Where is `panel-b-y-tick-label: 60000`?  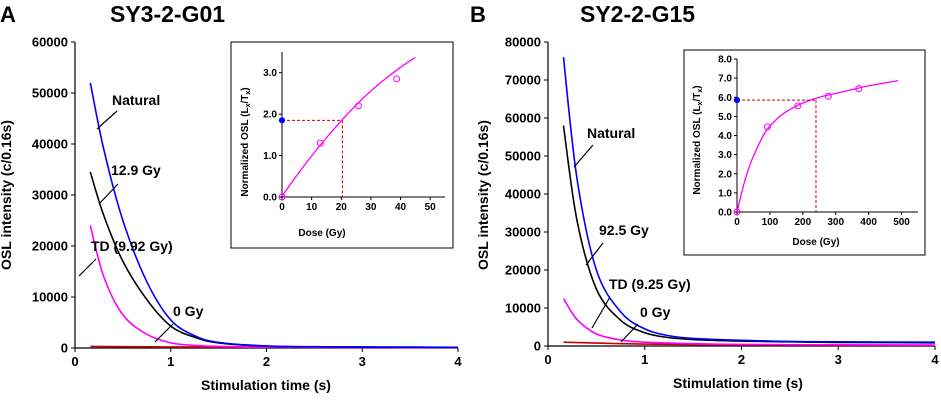 panel-b-y-tick-label: 60000 is located at coordinates (523, 118).